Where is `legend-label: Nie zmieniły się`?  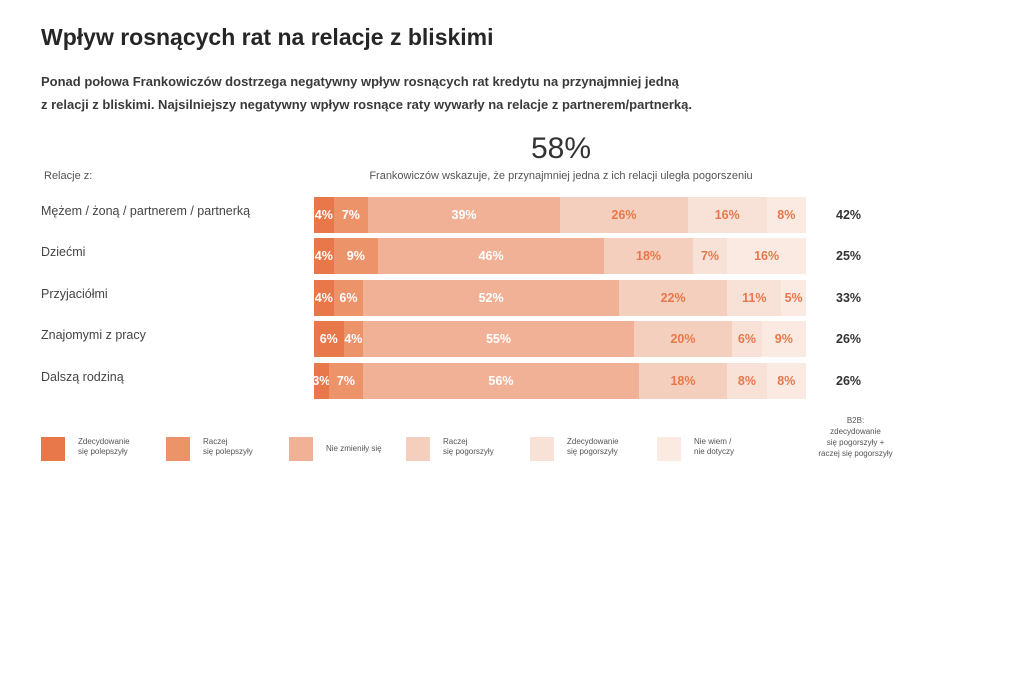
legend-label: Nie zmieniły się is located at coordinates (354, 448).